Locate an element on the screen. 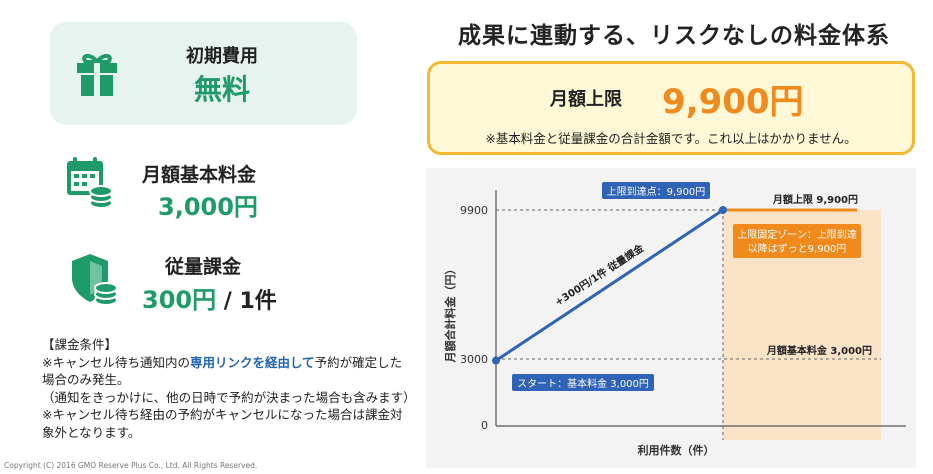 The image size is (933, 474). usage-fee-value: 300円 / 1件 is located at coordinates (209, 297).